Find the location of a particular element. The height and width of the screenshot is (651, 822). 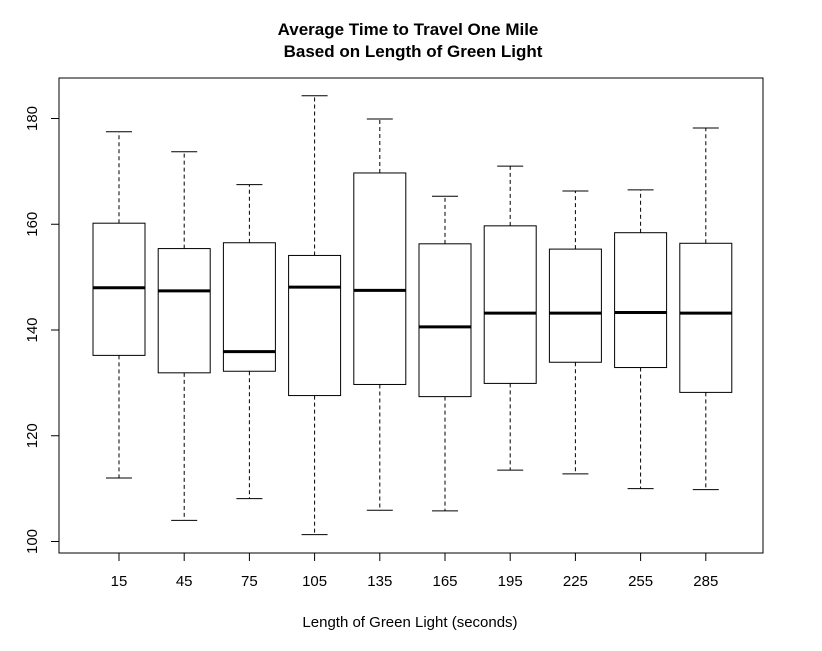

x-tick-label-105: 105 is located at coordinates (314, 581).